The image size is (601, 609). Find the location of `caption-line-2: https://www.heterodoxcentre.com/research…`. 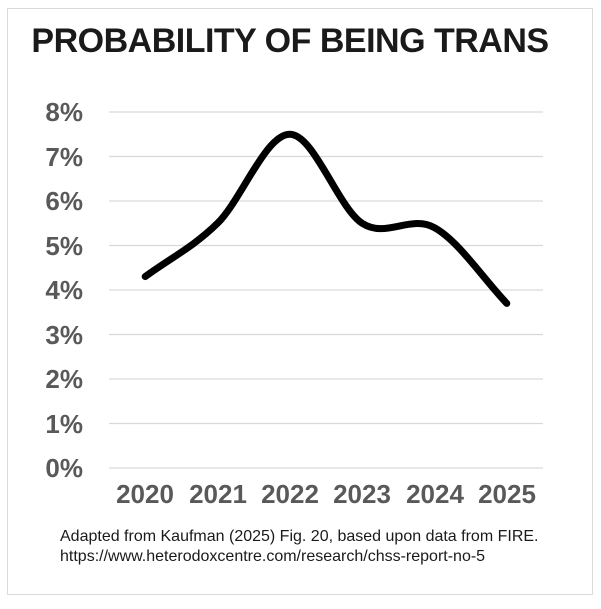

caption-line-2: https://www.heterodoxcentre.com/research… is located at coordinates (273, 556).